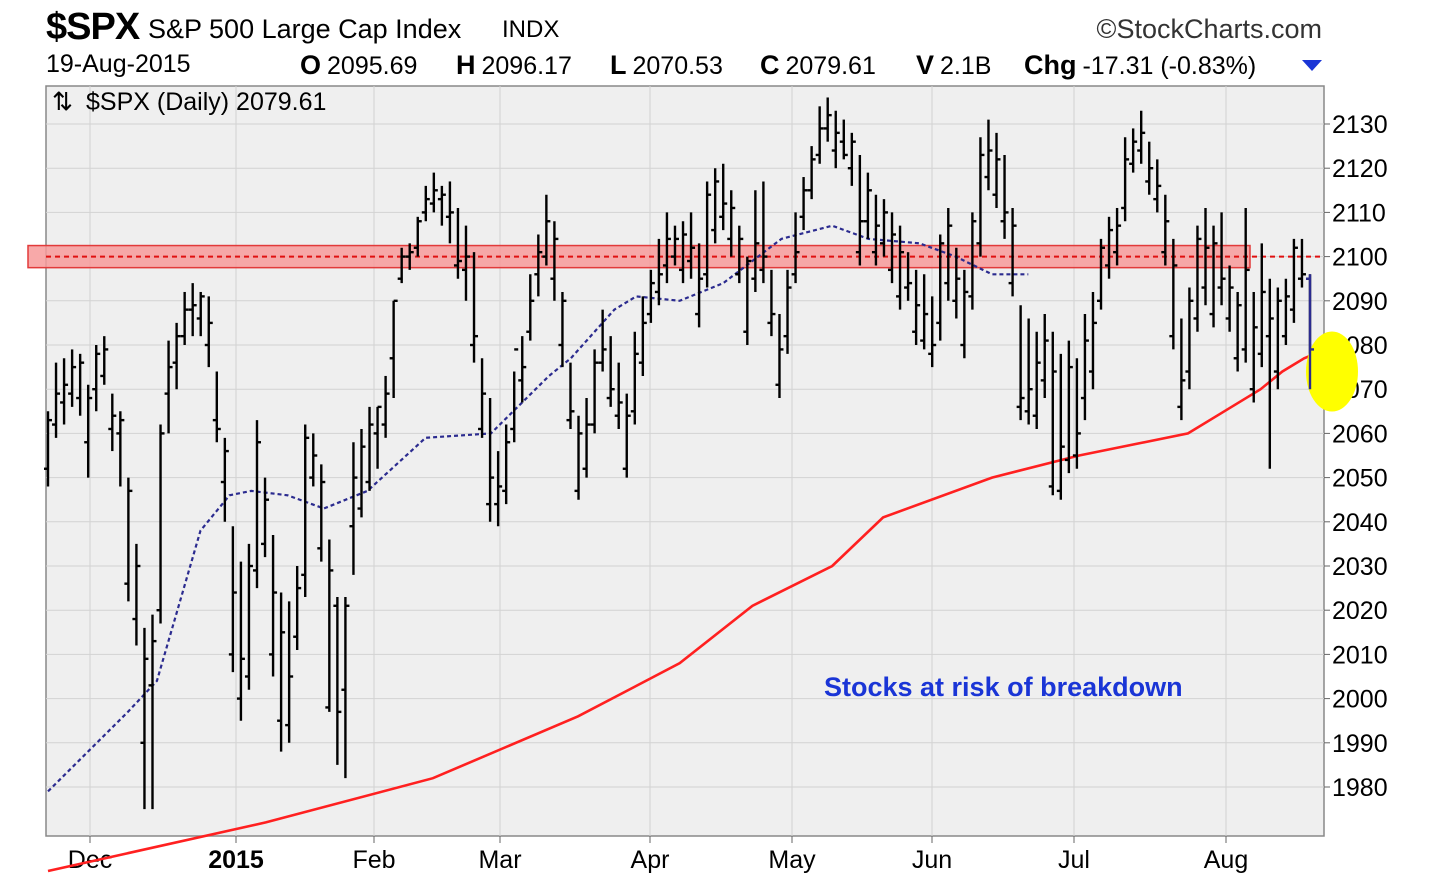  What do you see at coordinates (1312, 65) in the screenshot?
I see `triangle-down-icon` at bounding box center [1312, 65].